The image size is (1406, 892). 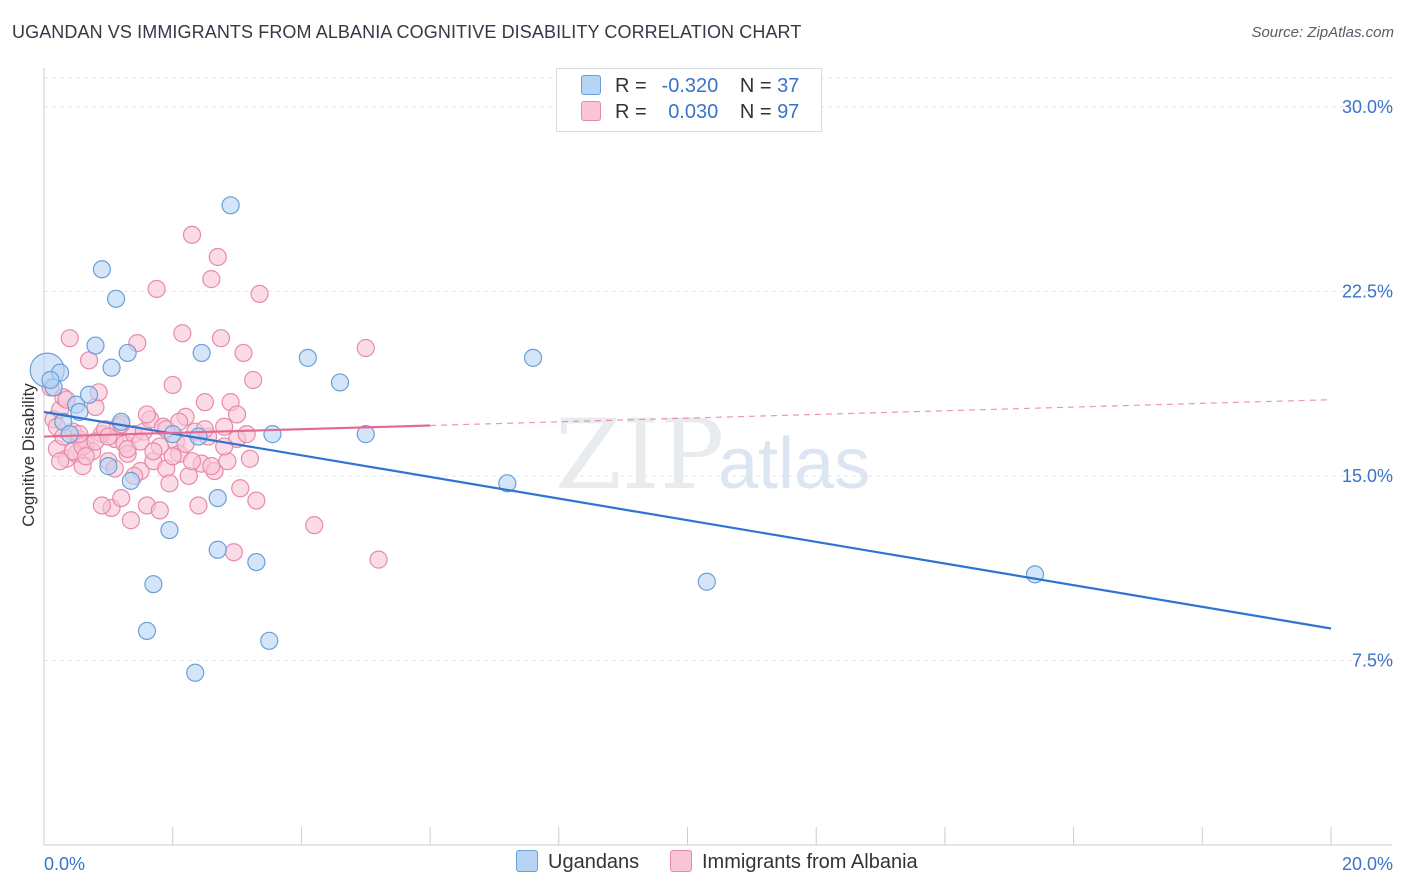 I want to click on legend-swatch-albania, so click(x=591, y=111).